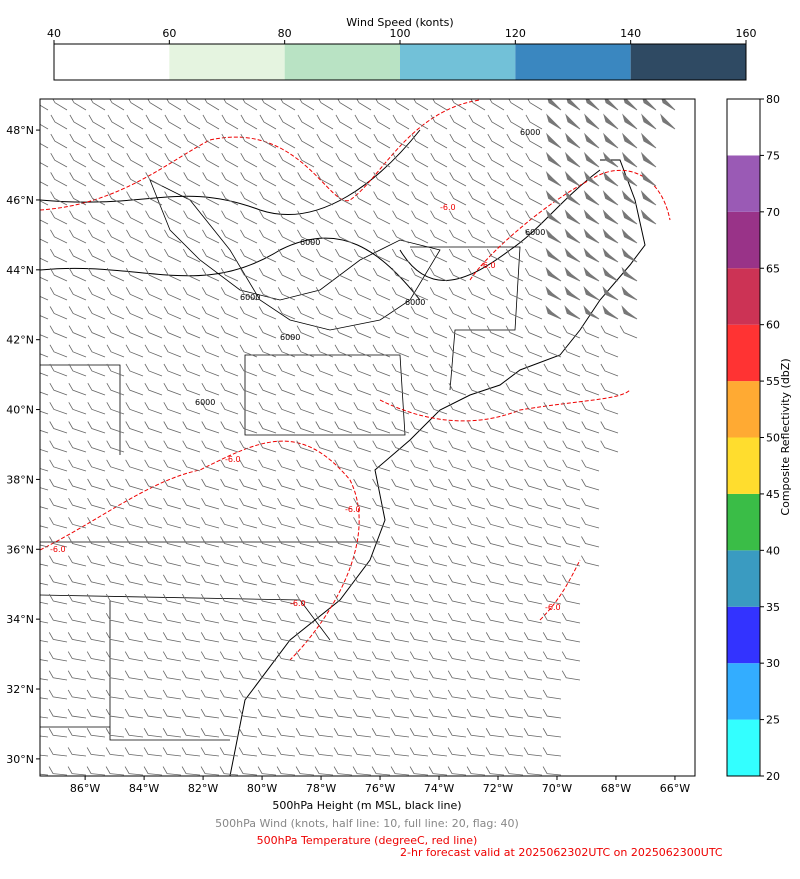 The image size is (800, 879). I want to click on tick-label: 34°N, so click(20, 619).